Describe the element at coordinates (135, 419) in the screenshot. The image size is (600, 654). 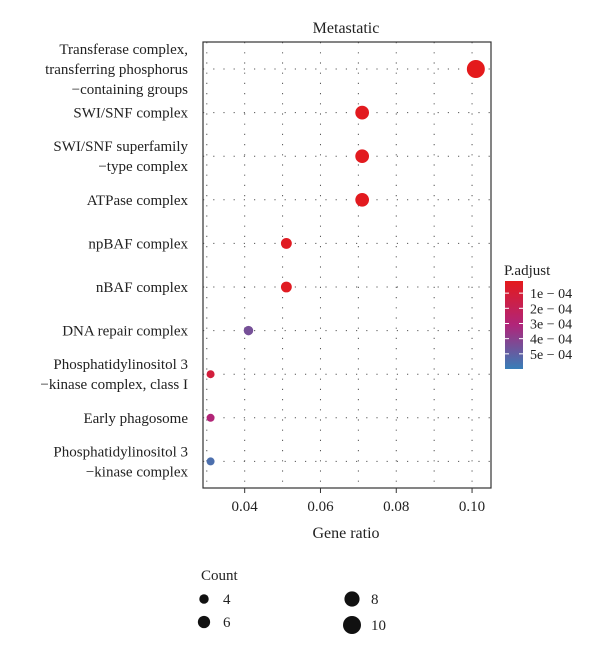
I see `y-tick-label: Early phagosome` at that location.